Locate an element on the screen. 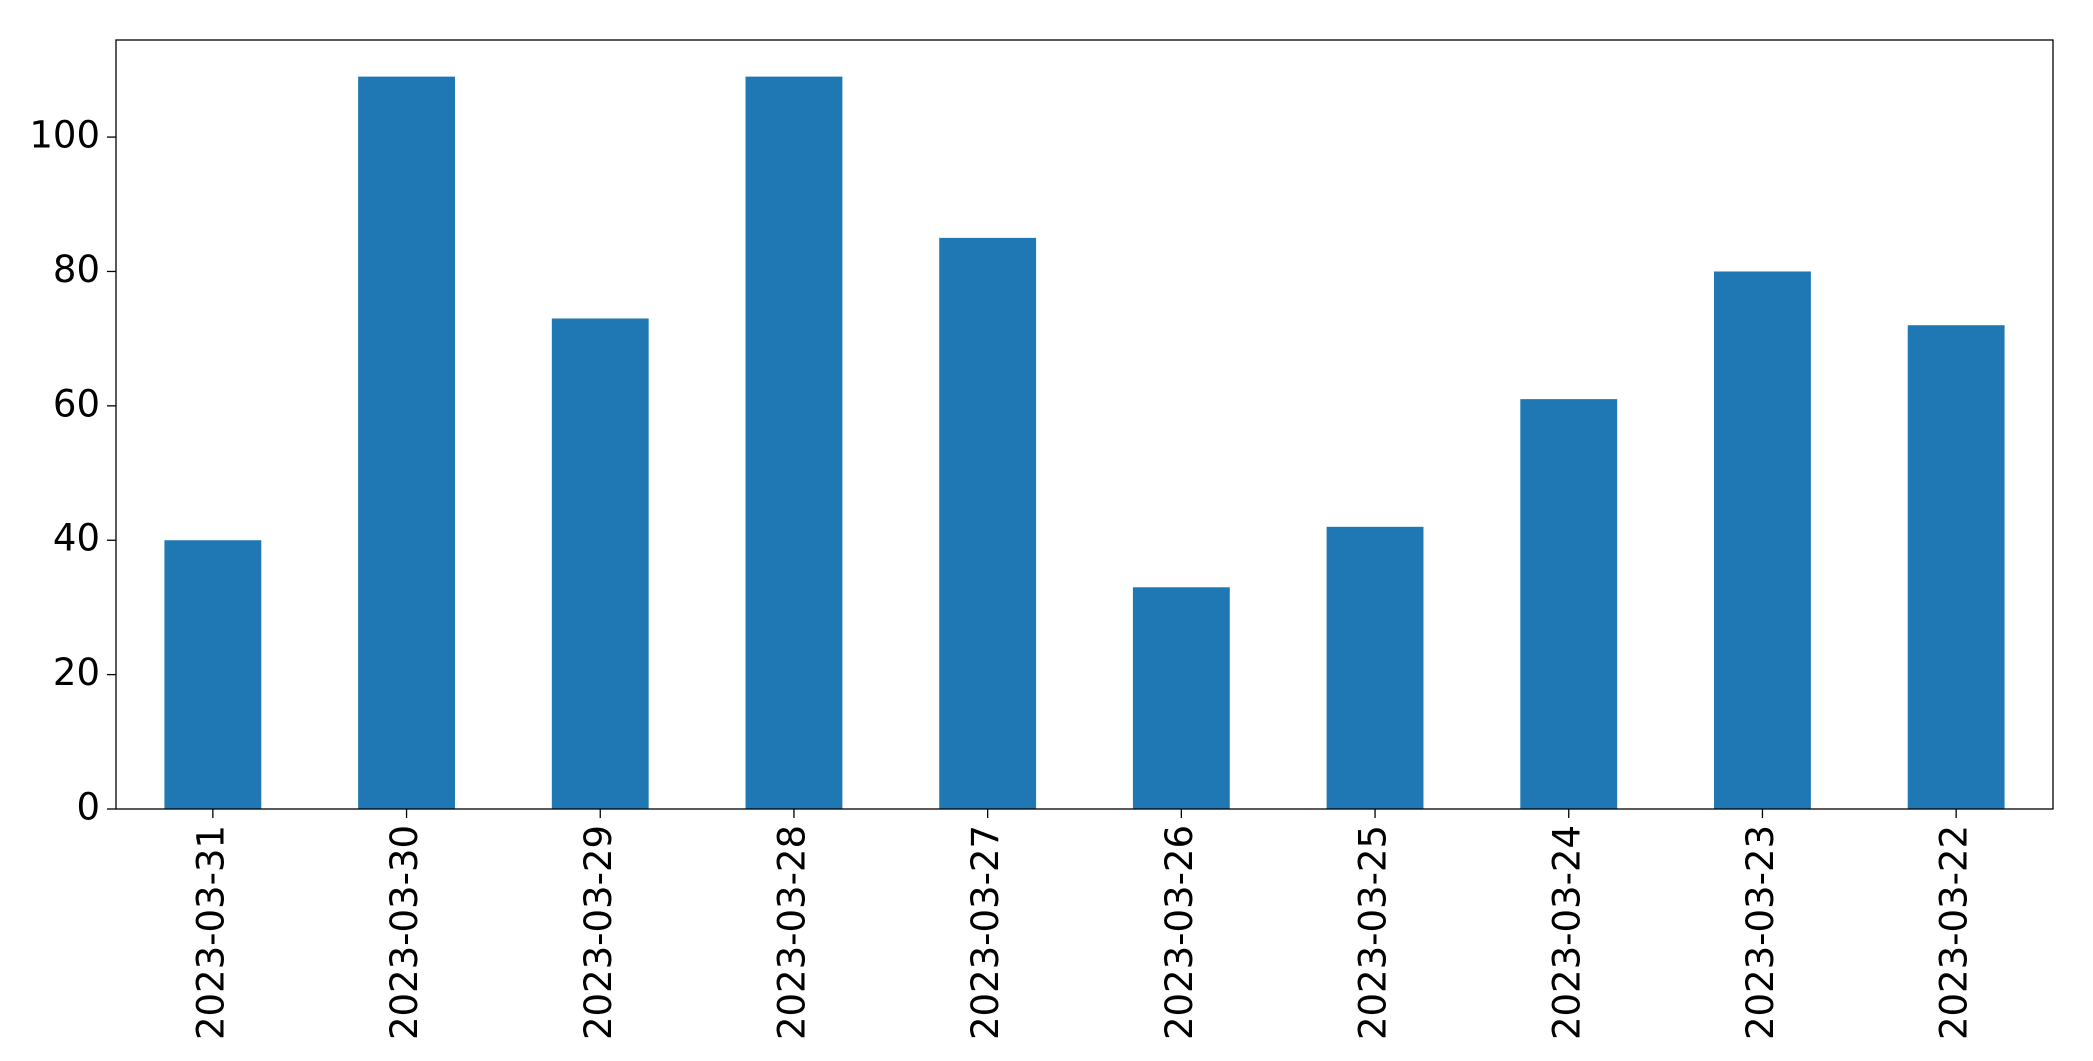 The height and width of the screenshot is (1061, 2093). y-tick-label: 60 is located at coordinates (76, 403).